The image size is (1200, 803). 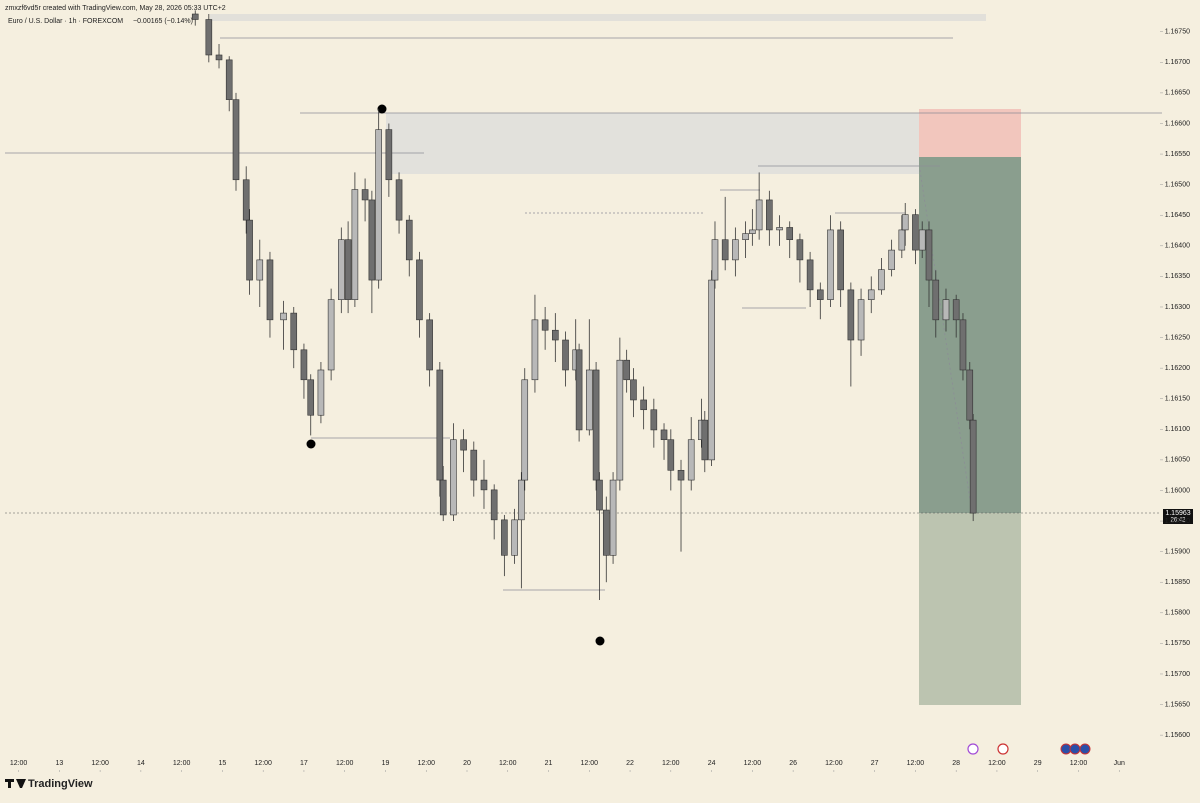 What do you see at coordinates (1177, 490) in the screenshot?
I see `y-tick-label: 1.16000` at bounding box center [1177, 490].